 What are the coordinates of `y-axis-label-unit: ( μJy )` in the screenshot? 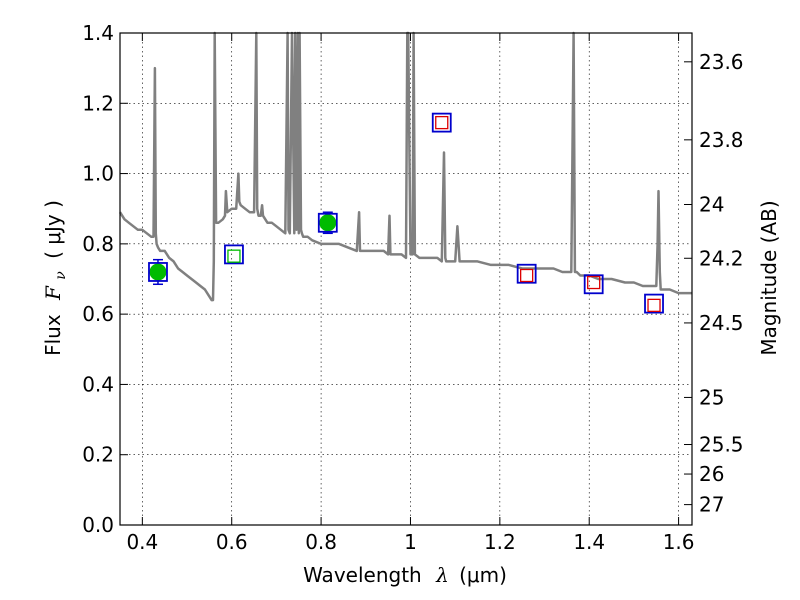 It's located at (53, 229).